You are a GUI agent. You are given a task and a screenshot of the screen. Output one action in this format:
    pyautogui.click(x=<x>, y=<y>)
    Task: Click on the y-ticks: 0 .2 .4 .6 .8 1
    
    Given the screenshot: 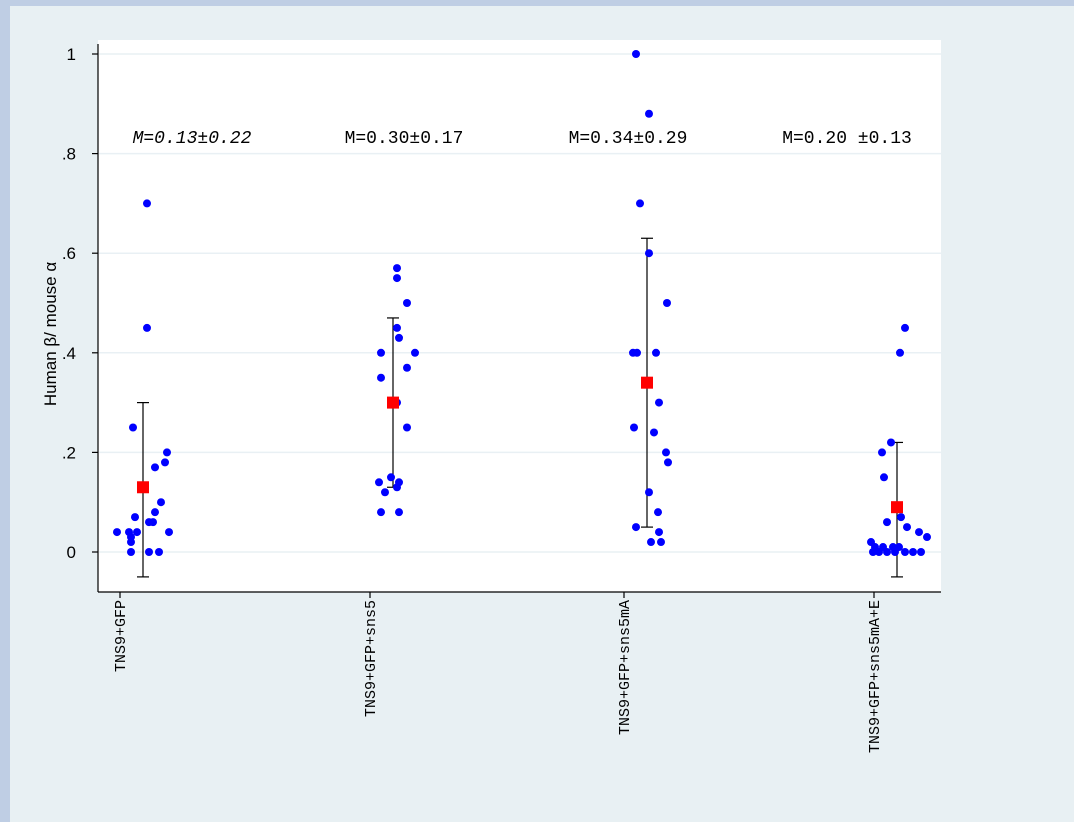 What is the action you would take?
    pyautogui.click(x=80, y=303)
    